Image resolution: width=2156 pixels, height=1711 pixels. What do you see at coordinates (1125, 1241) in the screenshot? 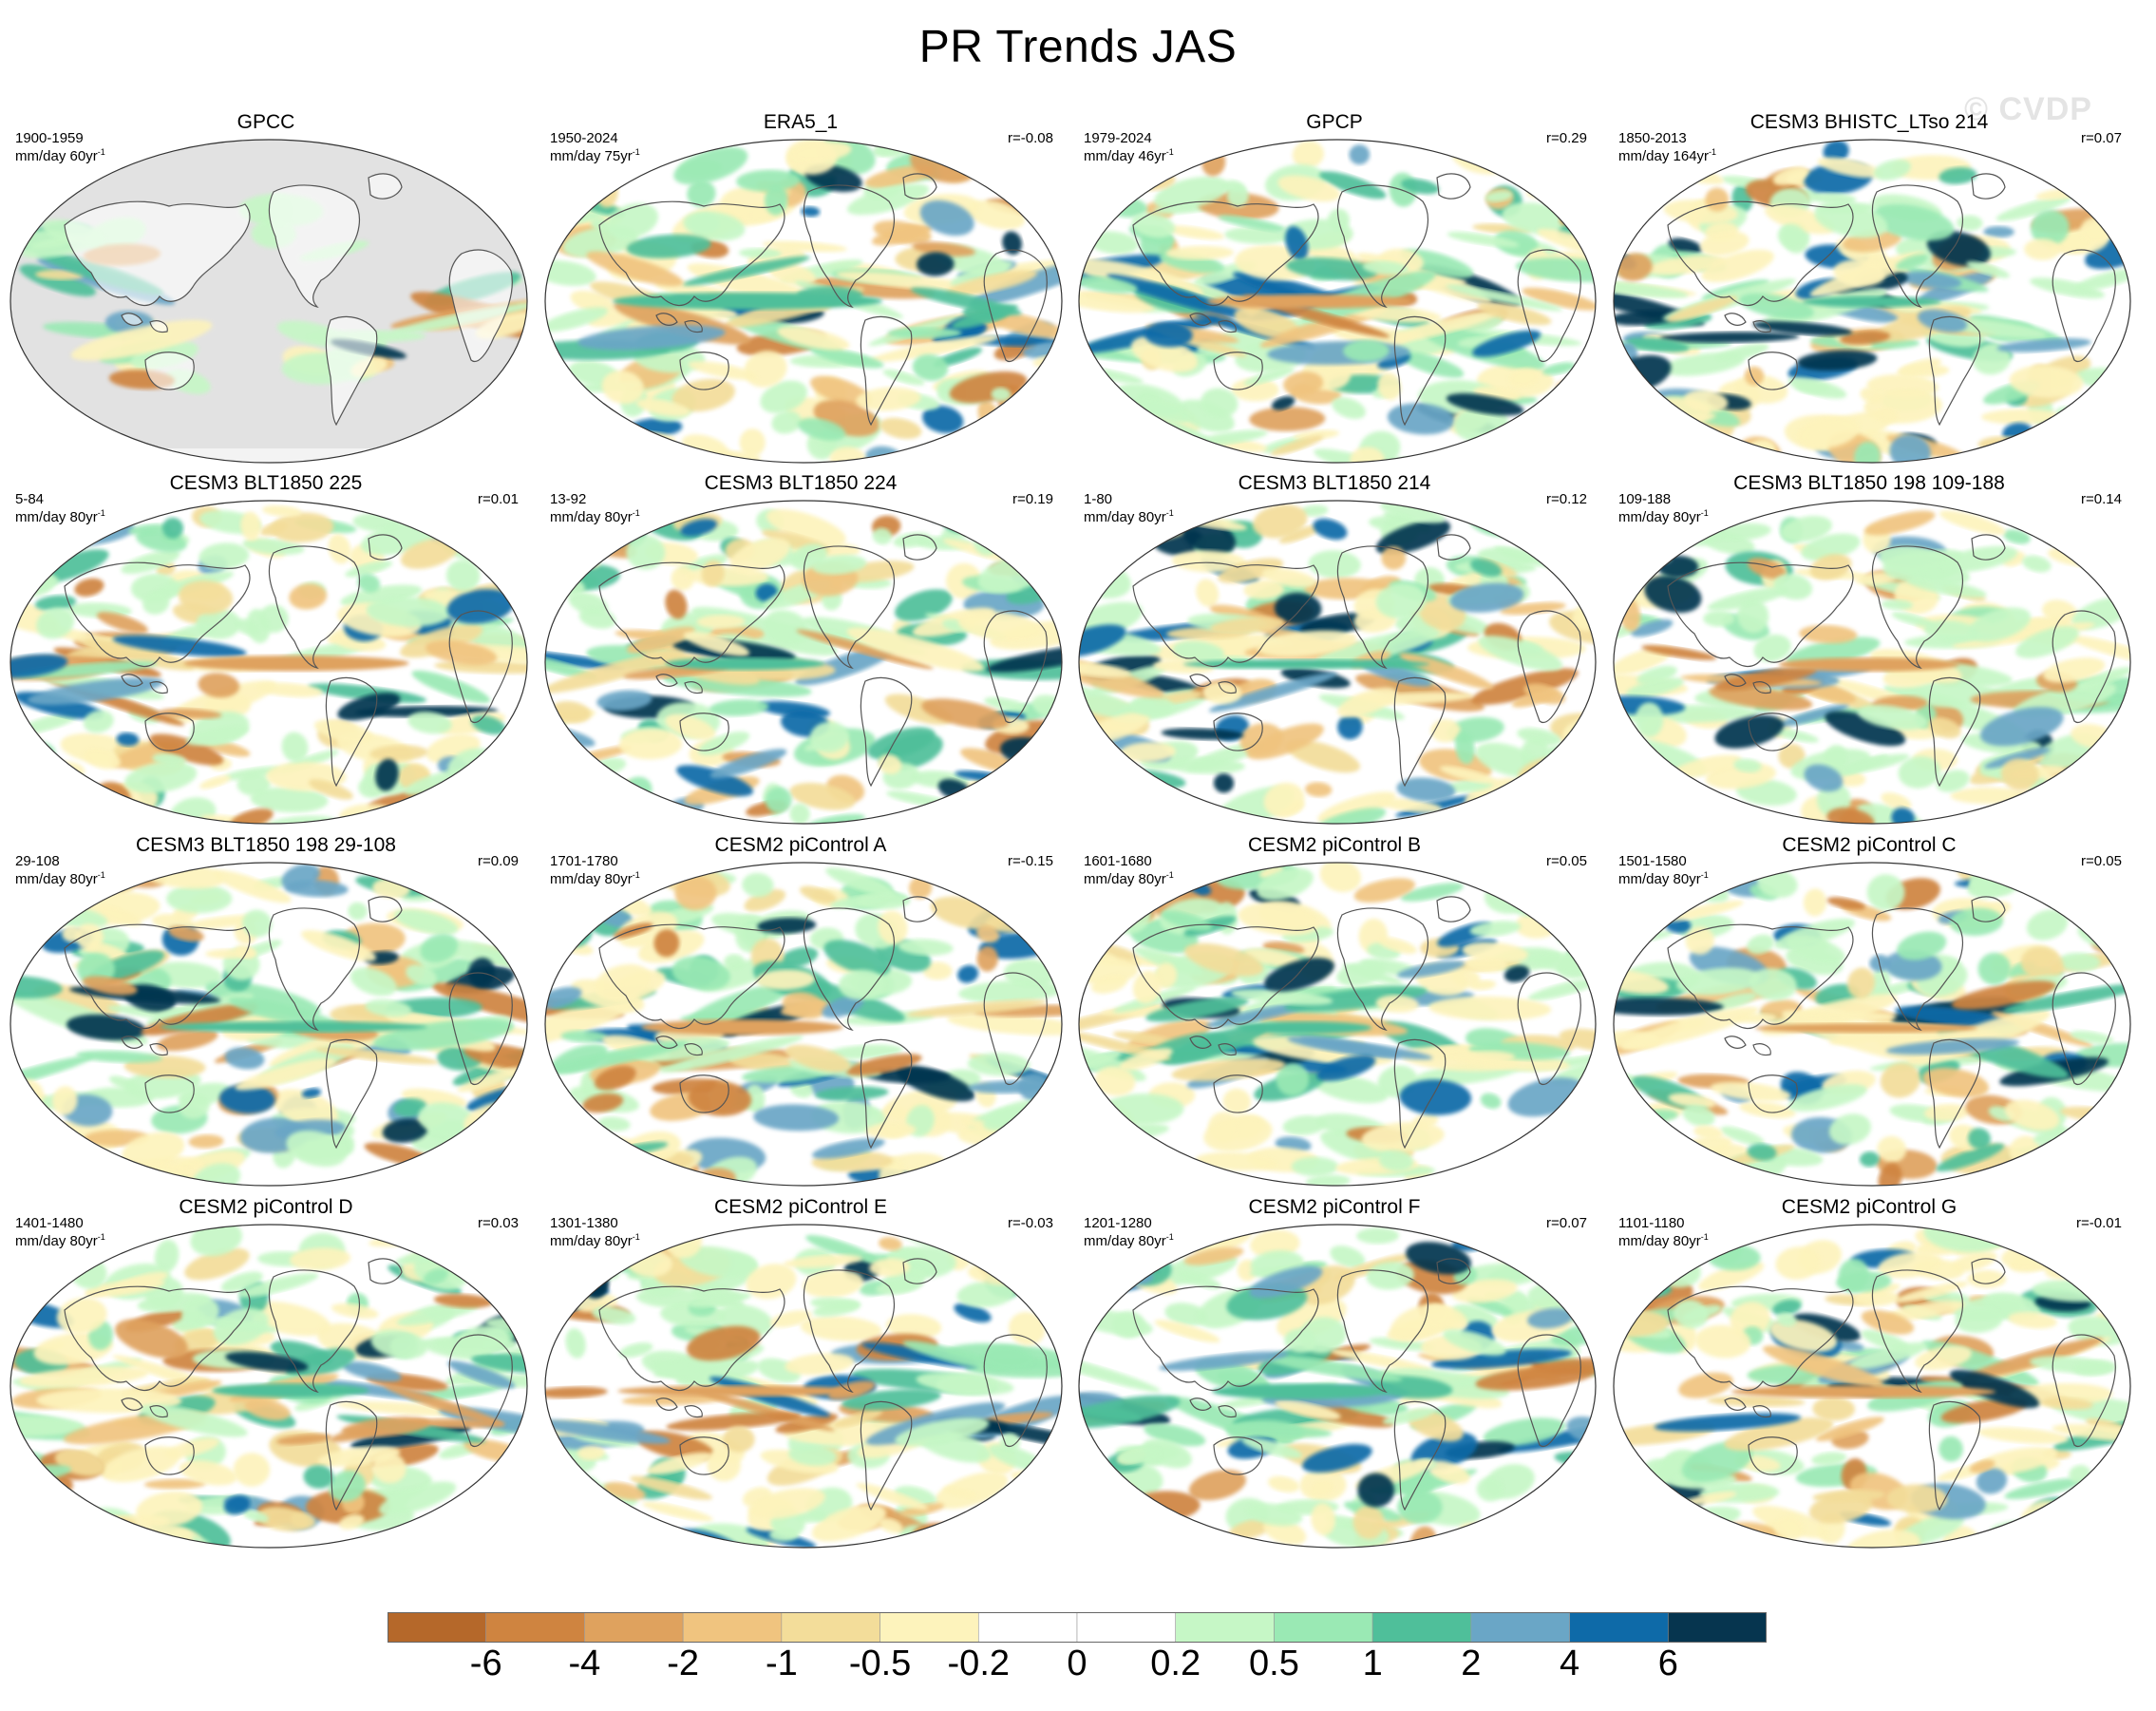
I see `panel-units-text: mm/day 80yr` at bounding box center [1125, 1241].